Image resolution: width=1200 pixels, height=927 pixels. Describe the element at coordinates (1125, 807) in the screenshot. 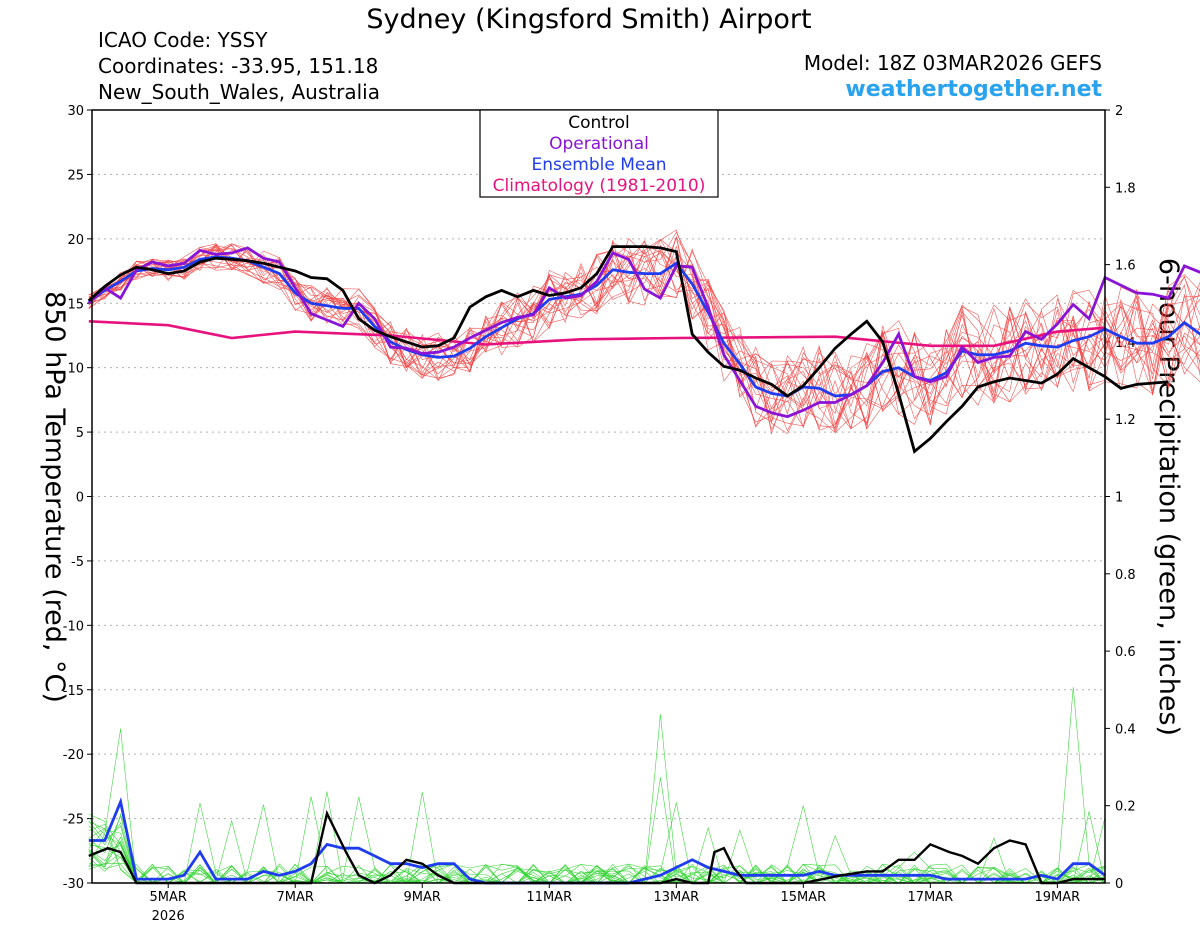

I see `y2-tick-label: 0.2` at that location.